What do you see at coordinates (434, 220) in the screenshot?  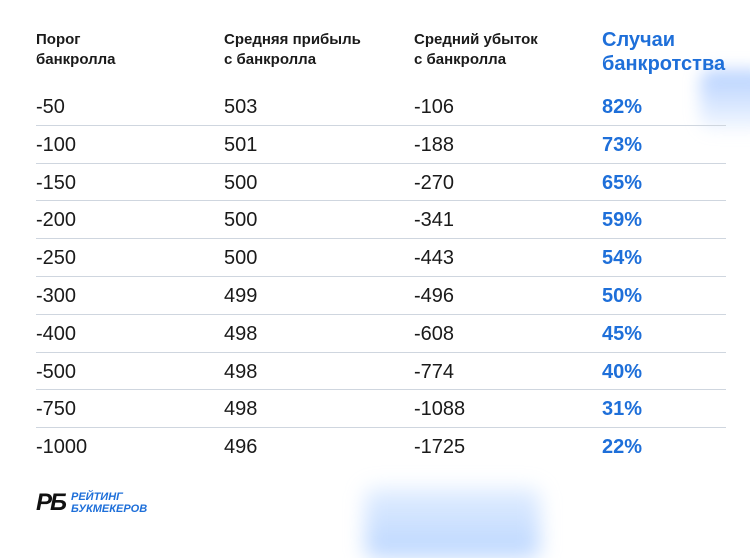 I see `cell-loss: -341` at bounding box center [434, 220].